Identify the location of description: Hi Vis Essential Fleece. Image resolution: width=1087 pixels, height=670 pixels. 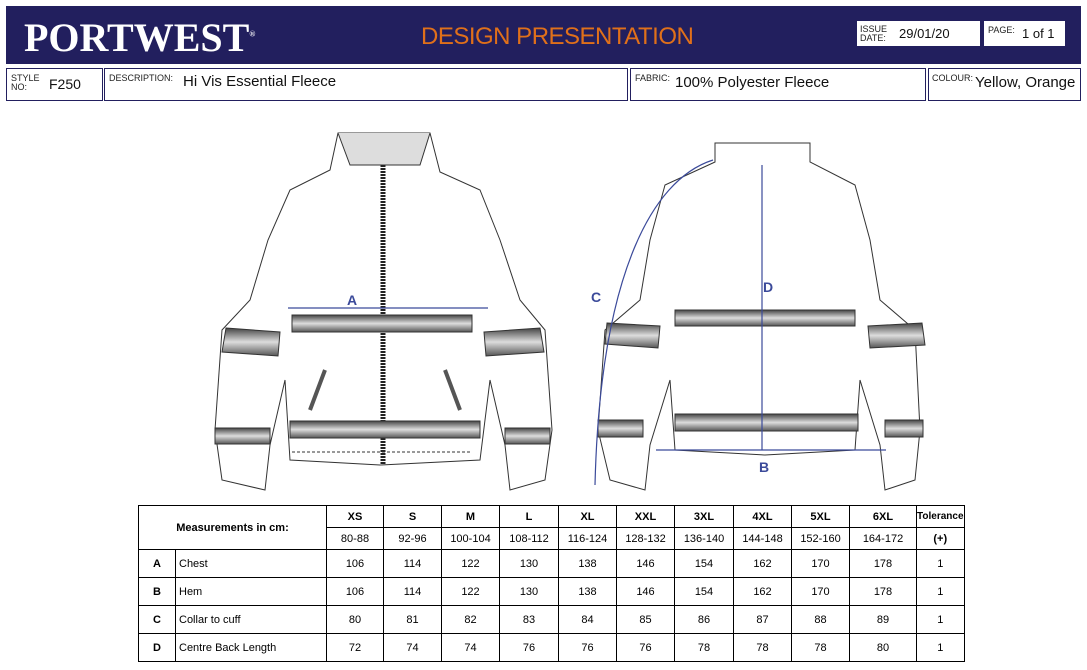
(260, 81).